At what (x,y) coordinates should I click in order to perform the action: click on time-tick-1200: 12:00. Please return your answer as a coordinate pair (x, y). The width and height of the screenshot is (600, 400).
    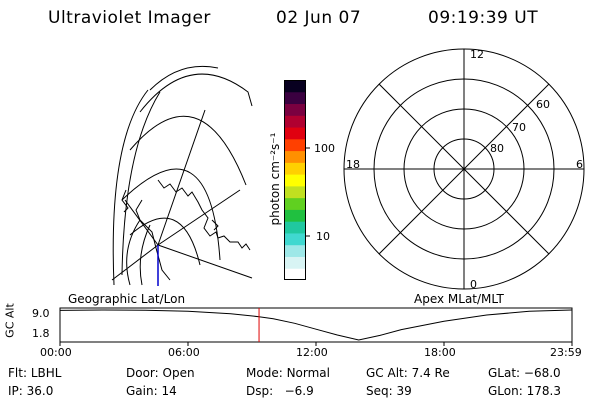
    Looking at the image, I should click on (312, 352).